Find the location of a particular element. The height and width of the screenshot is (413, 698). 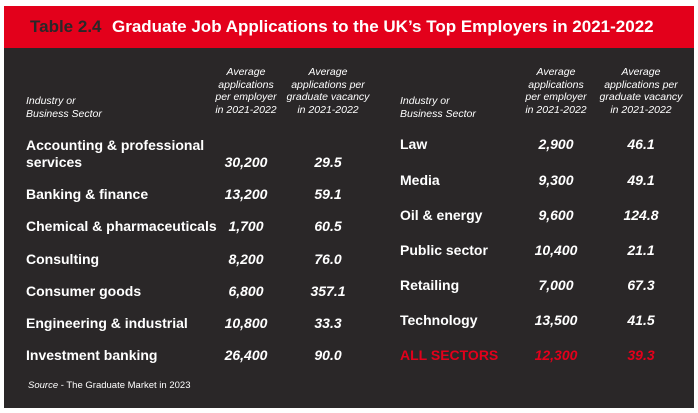

row-label: Retailing is located at coordinates (430, 285).